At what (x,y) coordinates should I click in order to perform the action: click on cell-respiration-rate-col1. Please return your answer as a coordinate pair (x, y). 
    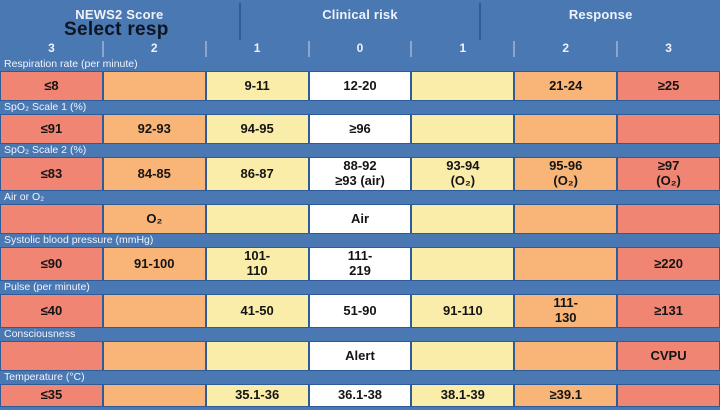
    Looking at the image, I should click on (154, 86).